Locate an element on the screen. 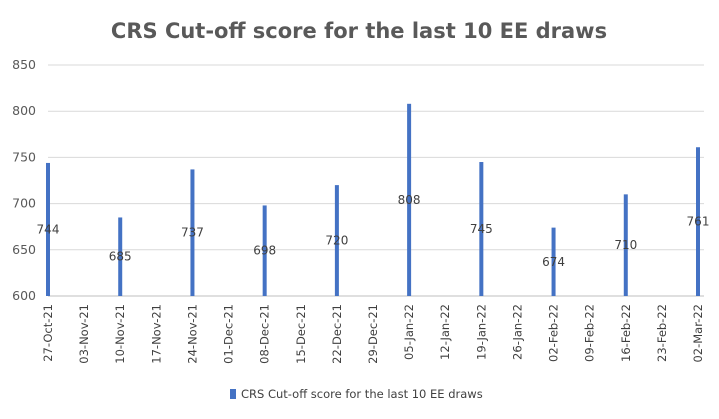 This screenshot has width=719, height=419. y-tick-label: 850 is located at coordinates (24, 64).